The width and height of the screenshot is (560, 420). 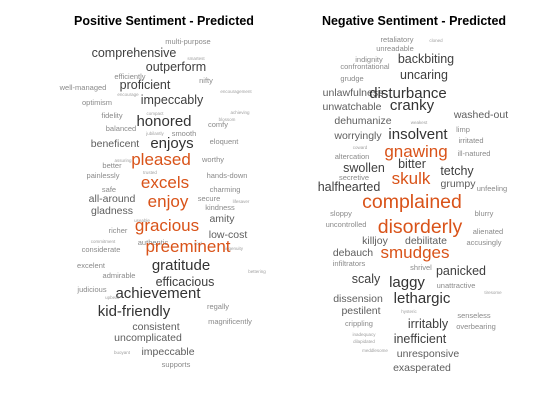 I want to click on negative-word-cloned: cloned, so click(x=436, y=40).